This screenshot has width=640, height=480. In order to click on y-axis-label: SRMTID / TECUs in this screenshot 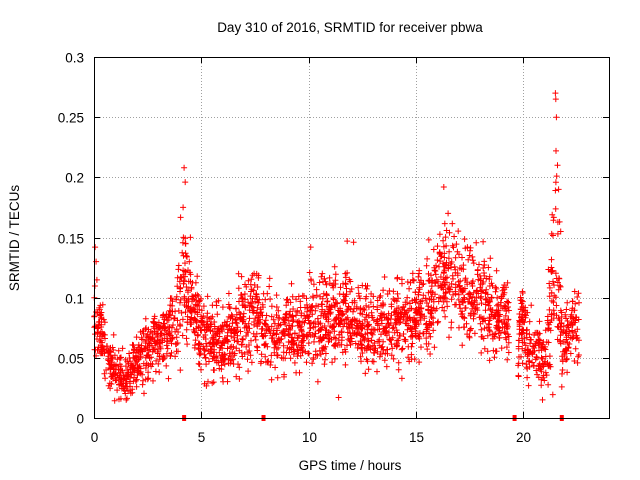, I will do `click(14, 238)`.